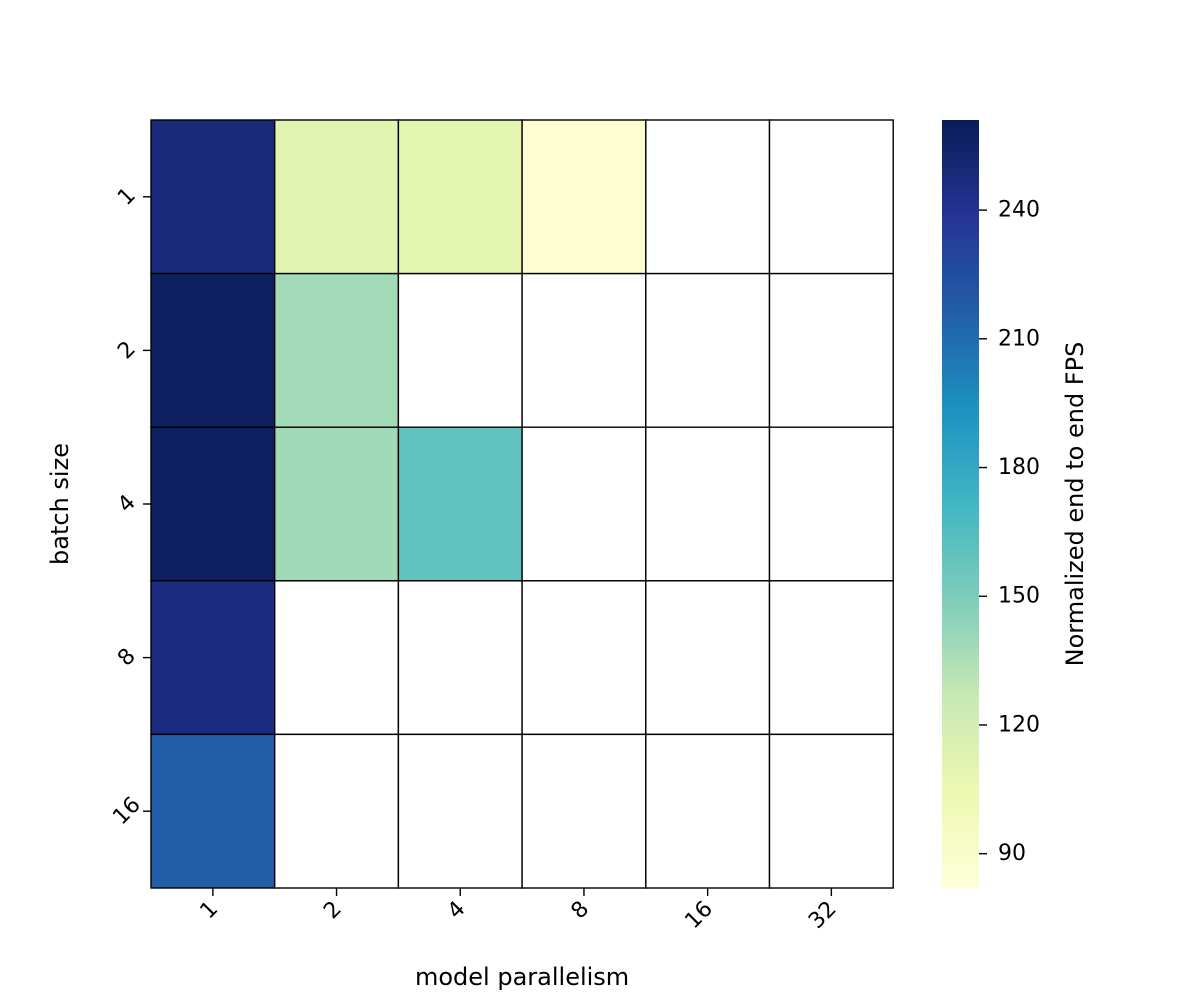 Image resolution: width=1200 pixels, height=1000 pixels. What do you see at coordinates (337, 504) in the screenshot?
I see `heatmap-cell-r4-c2` at bounding box center [337, 504].